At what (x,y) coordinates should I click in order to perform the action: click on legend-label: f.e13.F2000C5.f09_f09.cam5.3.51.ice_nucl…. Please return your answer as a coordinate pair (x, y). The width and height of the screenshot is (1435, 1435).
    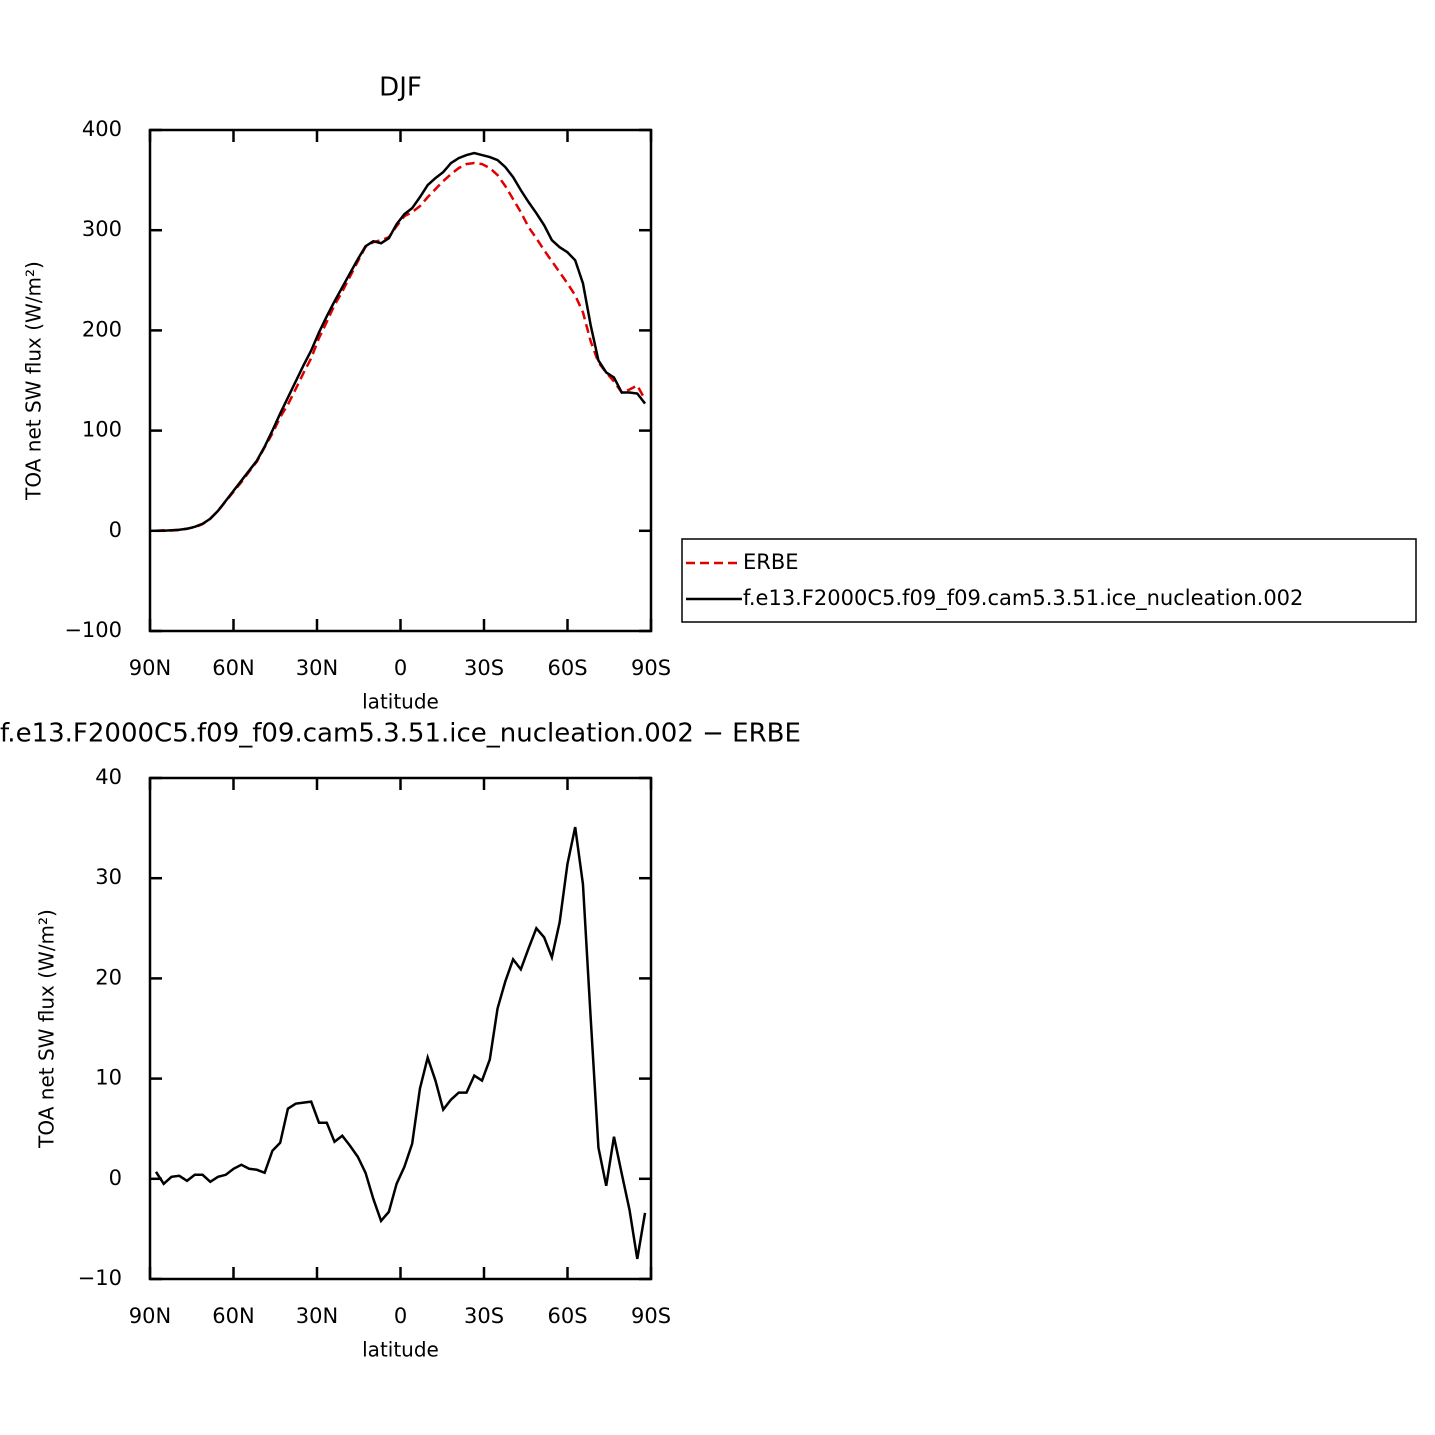
    Looking at the image, I should click on (1023, 598).